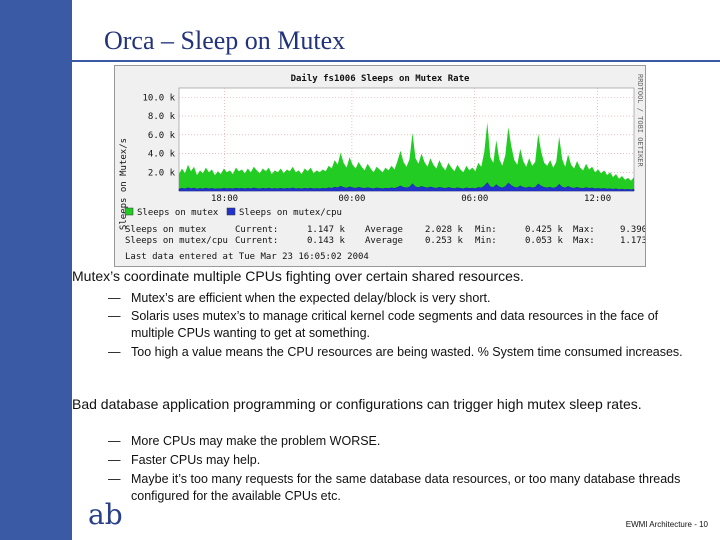 The width and height of the screenshot is (720, 540). What do you see at coordinates (640, 121) in the screenshot?
I see `rrdtool-credit: RRDTOOL / TOBI OETIKER` at bounding box center [640, 121].